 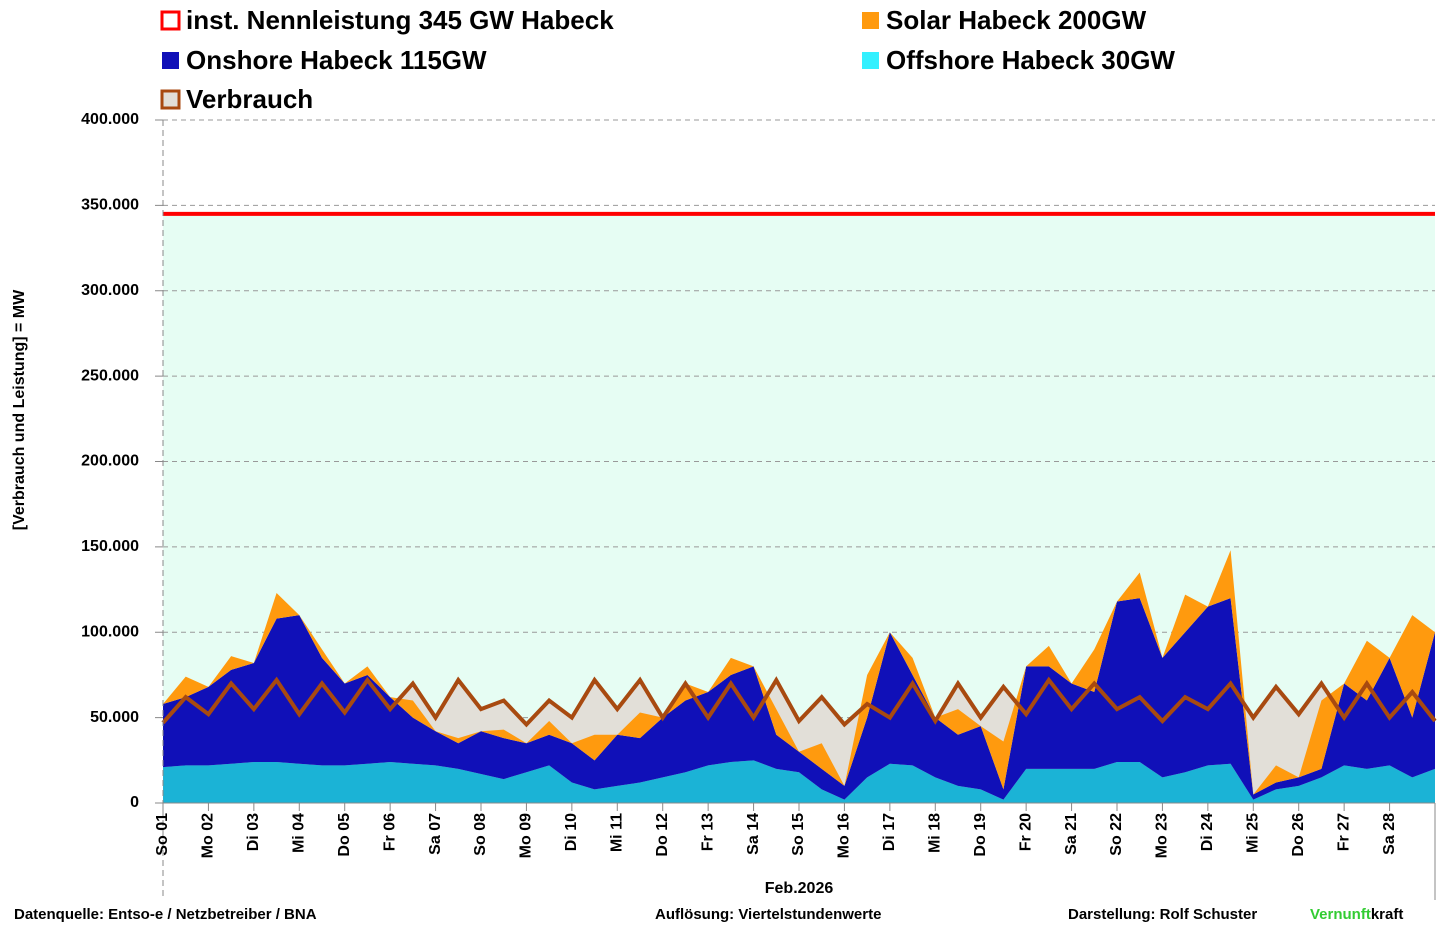 What do you see at coordinates (134, 802) in the screenshot?
I see `y-tick-label: 0` at bounding box center [134, 802].